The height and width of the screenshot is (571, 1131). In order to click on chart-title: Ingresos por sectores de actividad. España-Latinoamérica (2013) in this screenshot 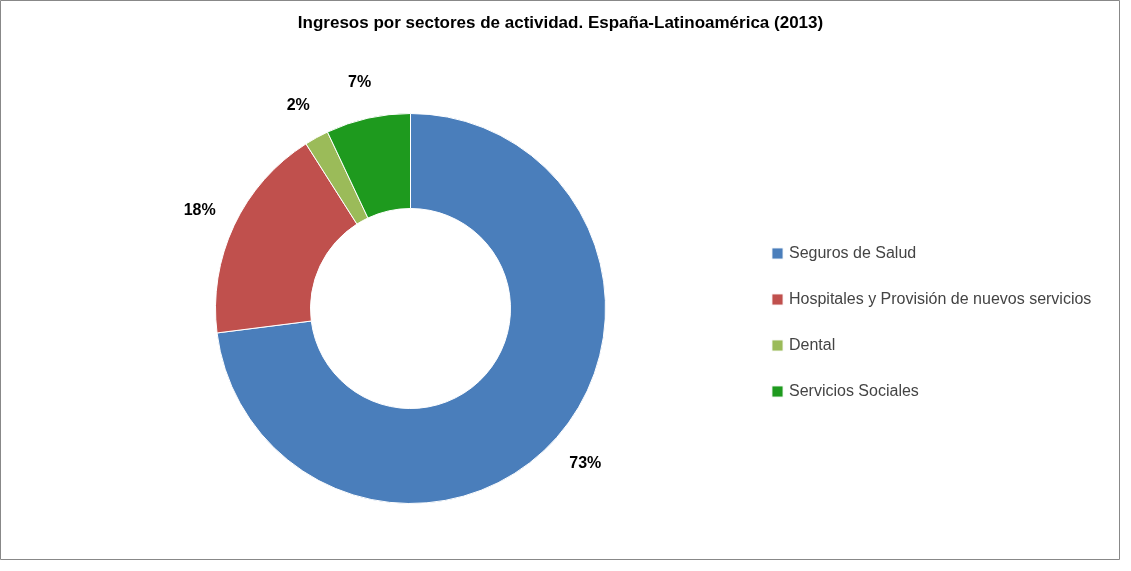, I will do `click(560, 22)`.